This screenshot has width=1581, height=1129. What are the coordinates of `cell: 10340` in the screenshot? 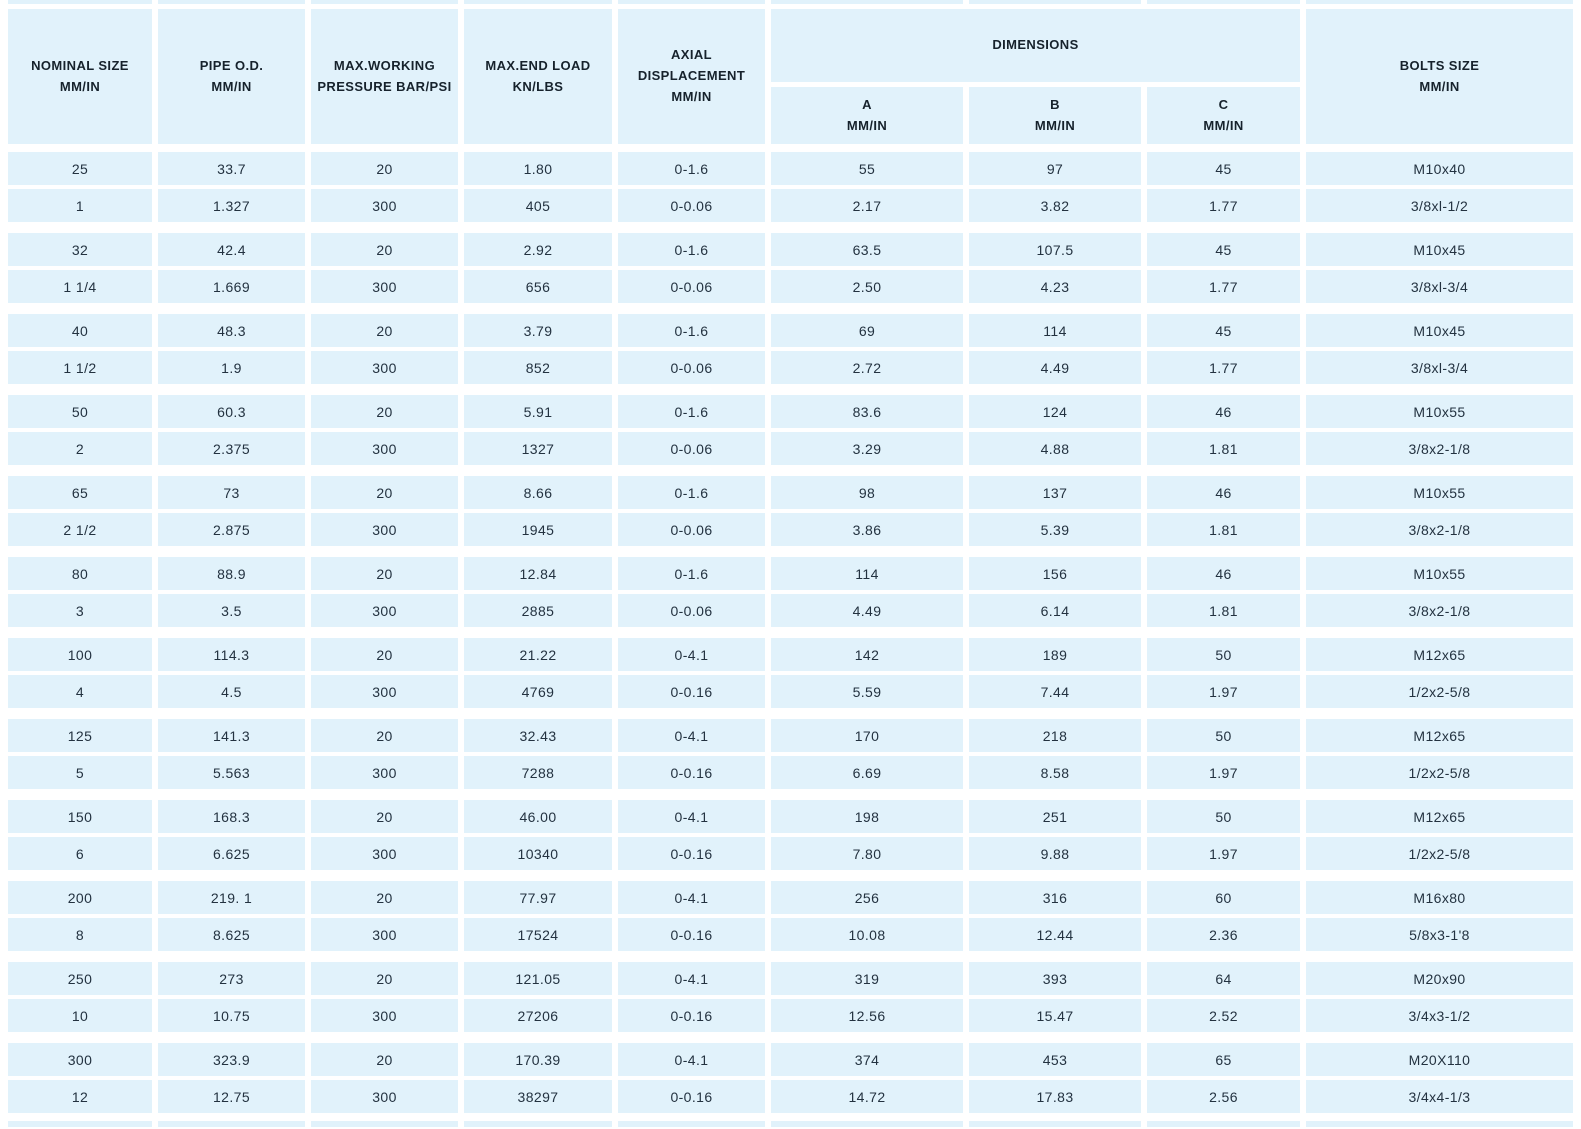 It's located at (538, 853).